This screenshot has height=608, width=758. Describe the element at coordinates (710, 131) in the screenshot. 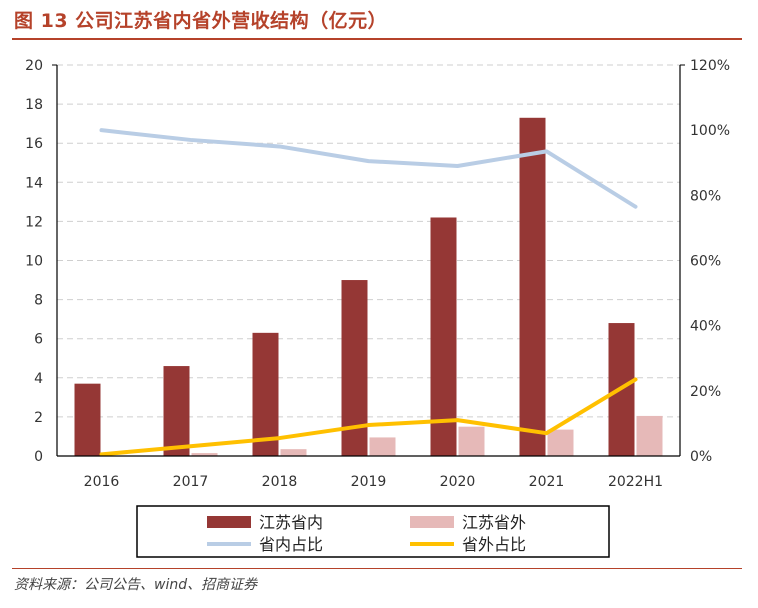

I see `right-axis-tick-label: 100%` at that location.